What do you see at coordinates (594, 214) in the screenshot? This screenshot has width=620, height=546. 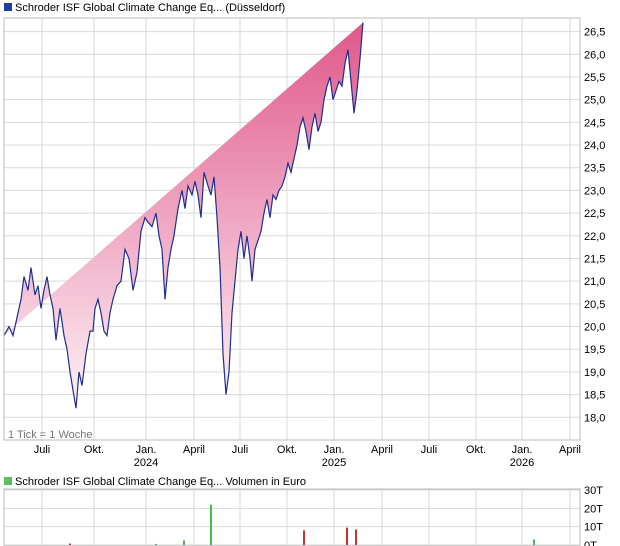 I see `y-tick-label: 22,5` at bounding box center [594, 214].